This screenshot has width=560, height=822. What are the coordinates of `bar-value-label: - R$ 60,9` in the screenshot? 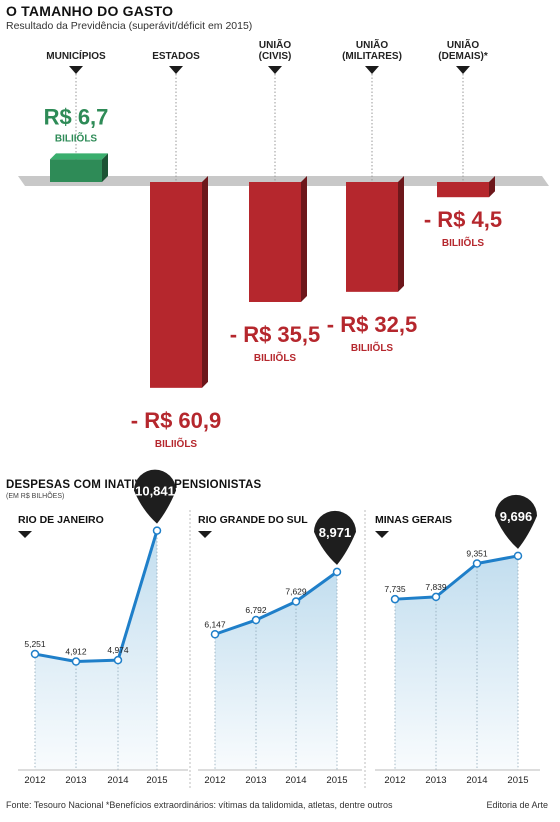 It's located at (176, 420).